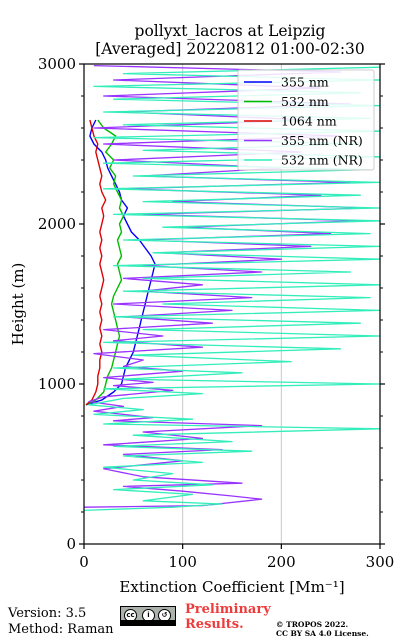 The height and width of the screenshot is (640, 400). What do you see at coordinates (182, 562) in the screenshot?
I see `x-tick-label: 100` at bounding box center [182, 562].